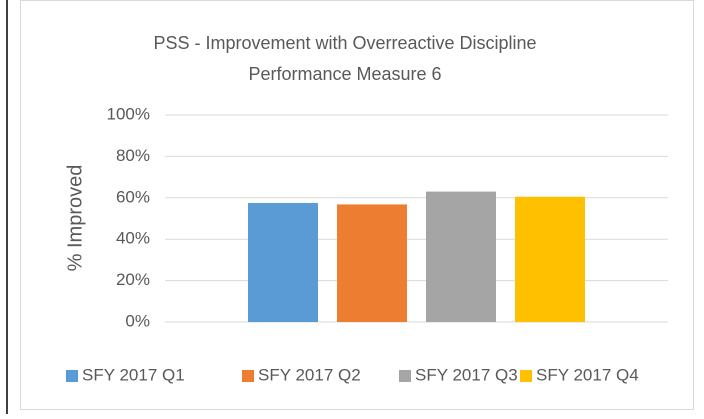 The height and width of the screenshot is (419, 704). What do you see at coordinates (128, 113) in the screenshot?
I see `y-tick-label: 100%` at bounding box center [128, 113].